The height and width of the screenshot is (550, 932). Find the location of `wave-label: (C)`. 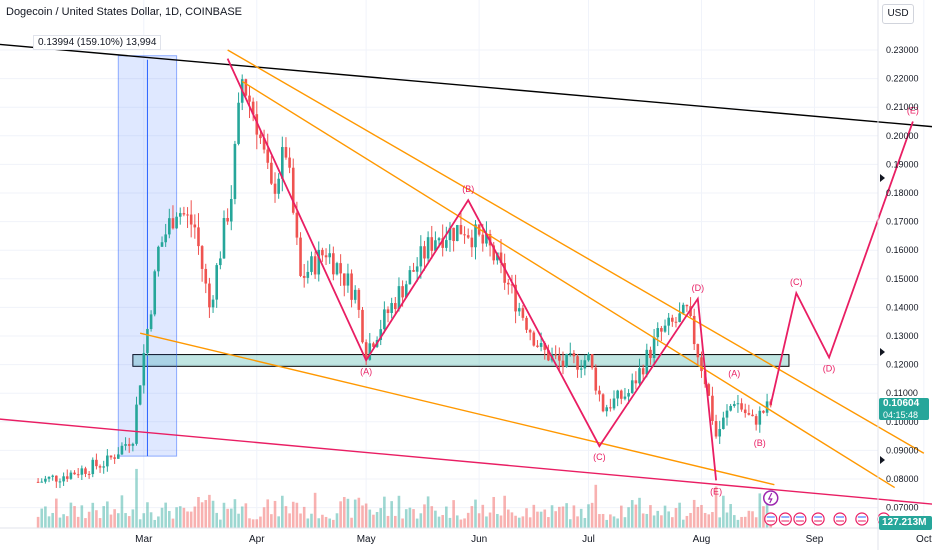

wave-label: (C) is located at coordinates (796, 282).